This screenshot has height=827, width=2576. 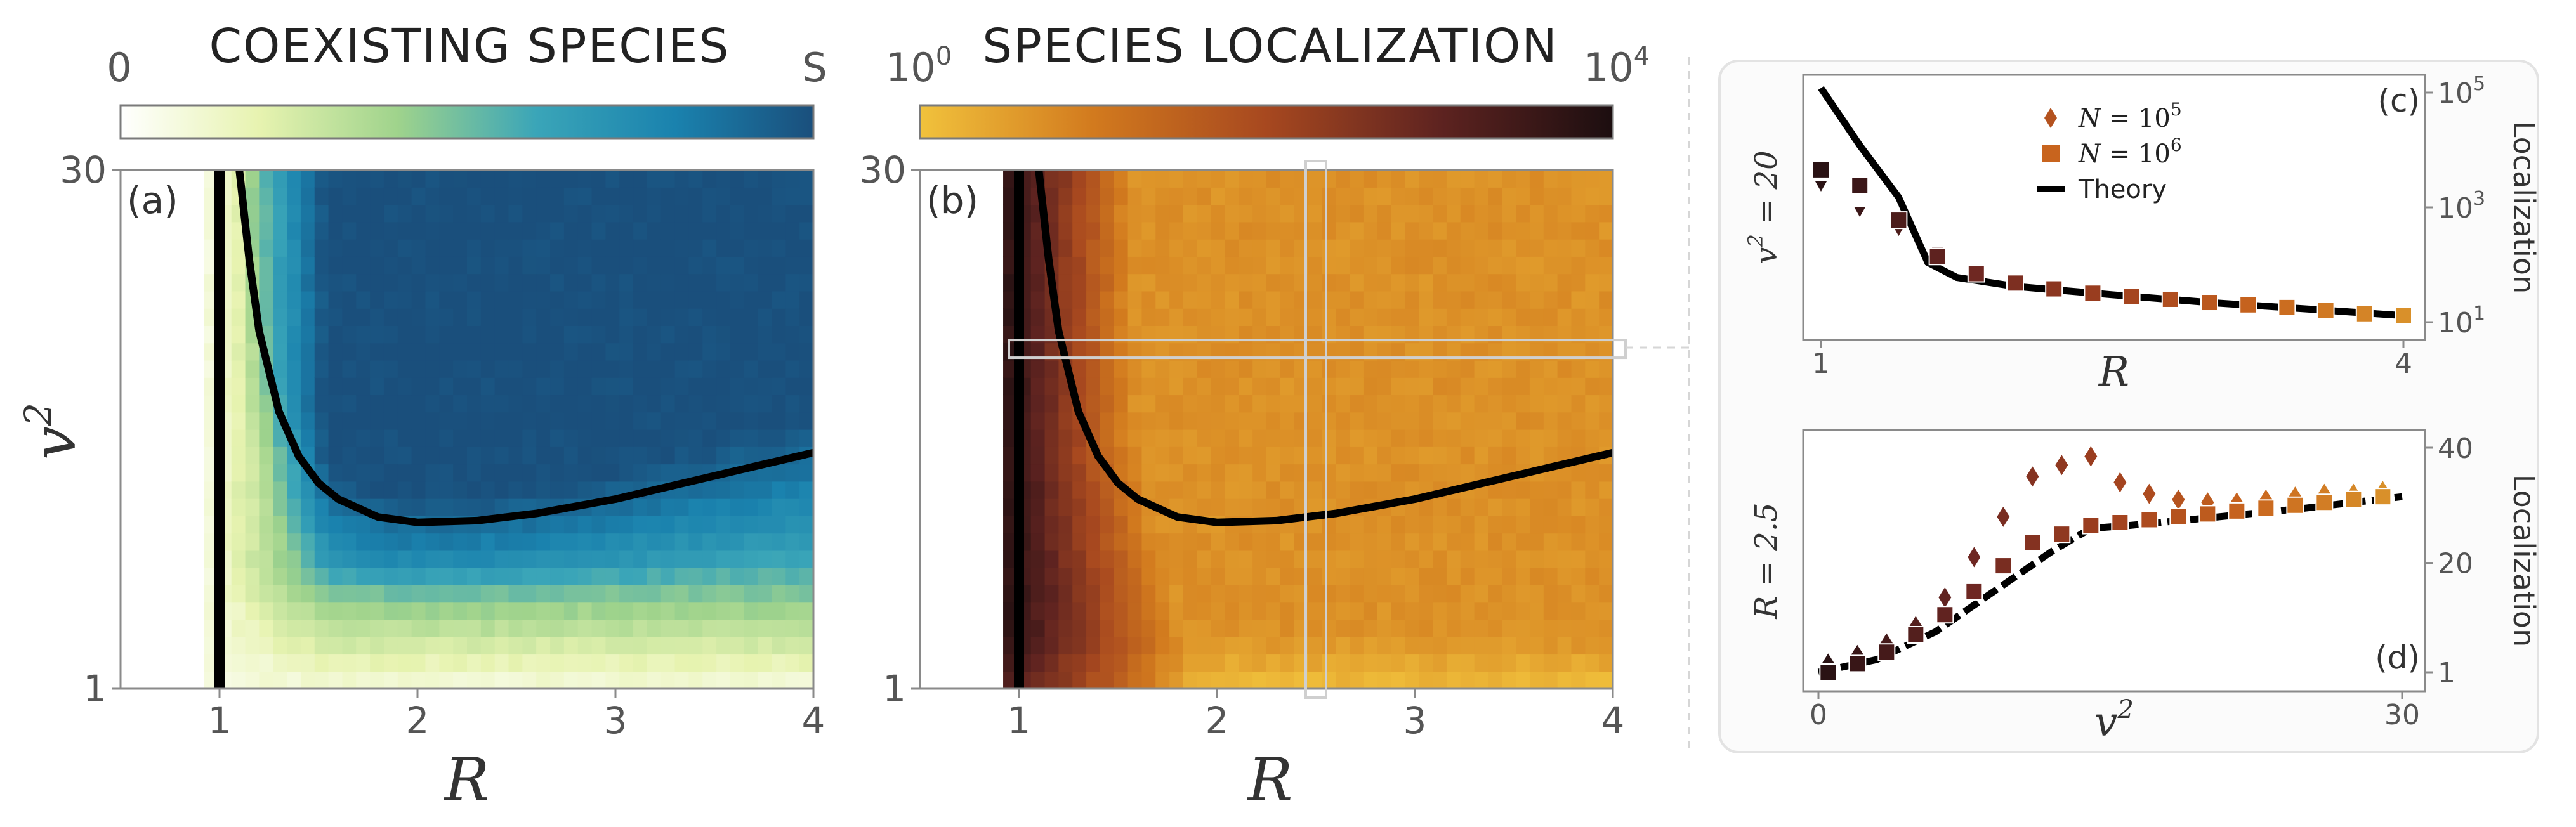 I want to click on panel-c-xlabel: R, so click(x=2113, y=372).